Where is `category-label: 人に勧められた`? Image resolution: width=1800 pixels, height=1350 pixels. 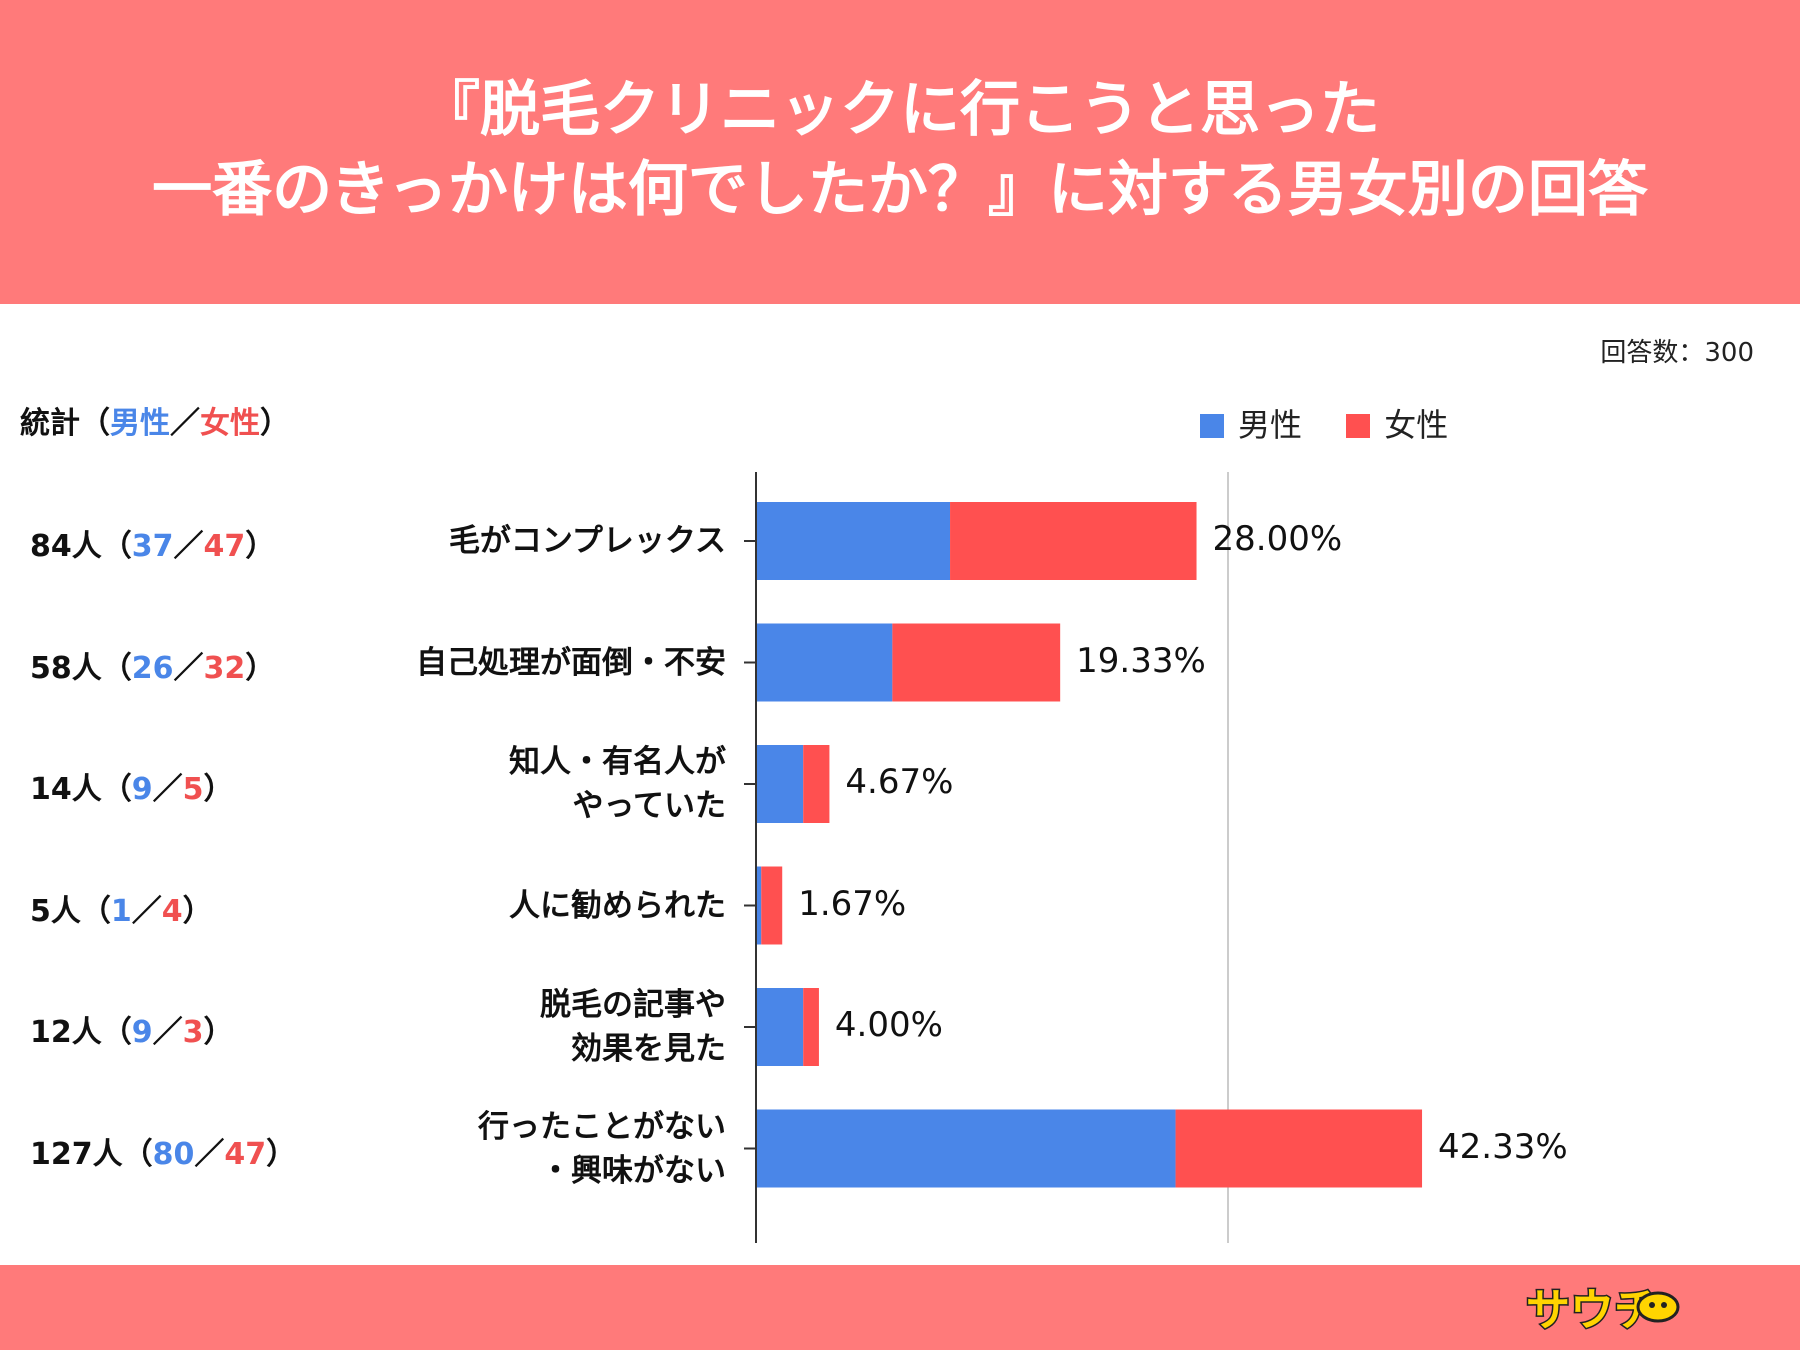
category-label: 人に勧められた is located at coordinates (526, 906).